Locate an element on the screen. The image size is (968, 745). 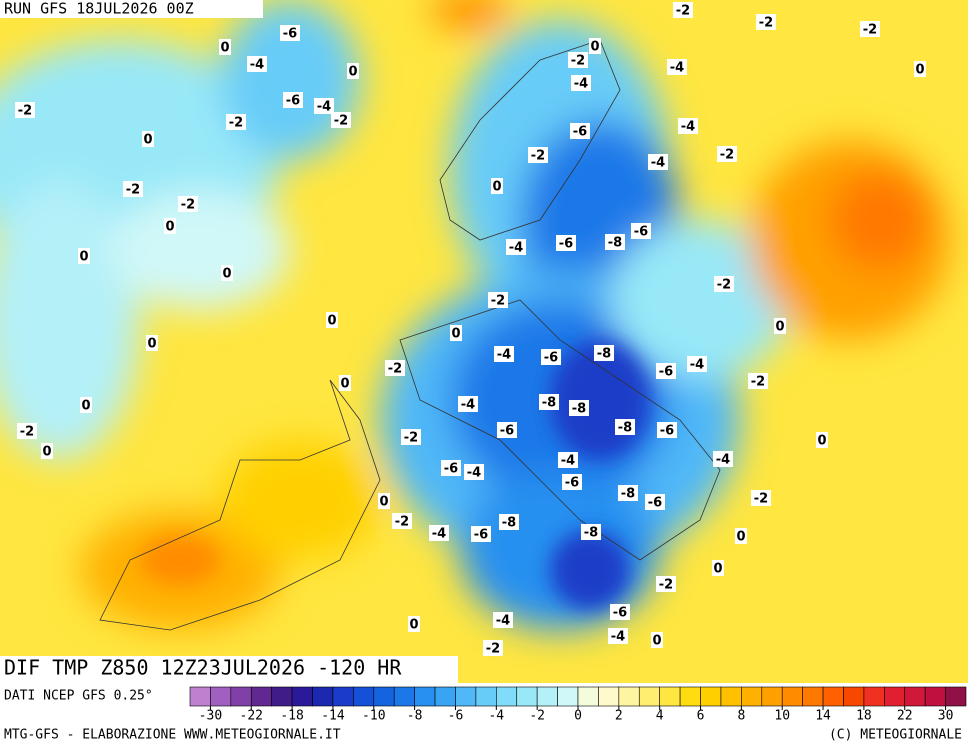
colorbar-tick-label: 30 is located at coordinates (946, 716).